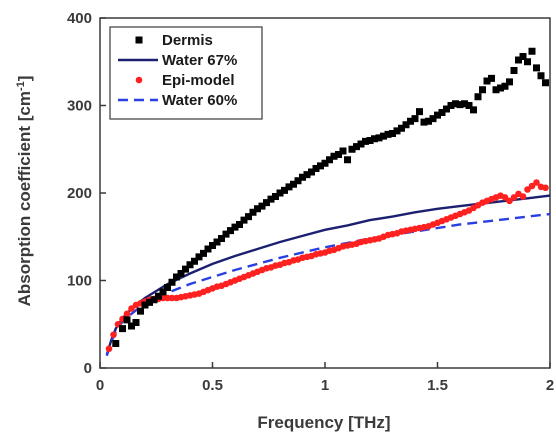 Image resolution: width=556 pixels, height=438 pixels. I want to click on y-tick-label: 400, so click(79, 18).